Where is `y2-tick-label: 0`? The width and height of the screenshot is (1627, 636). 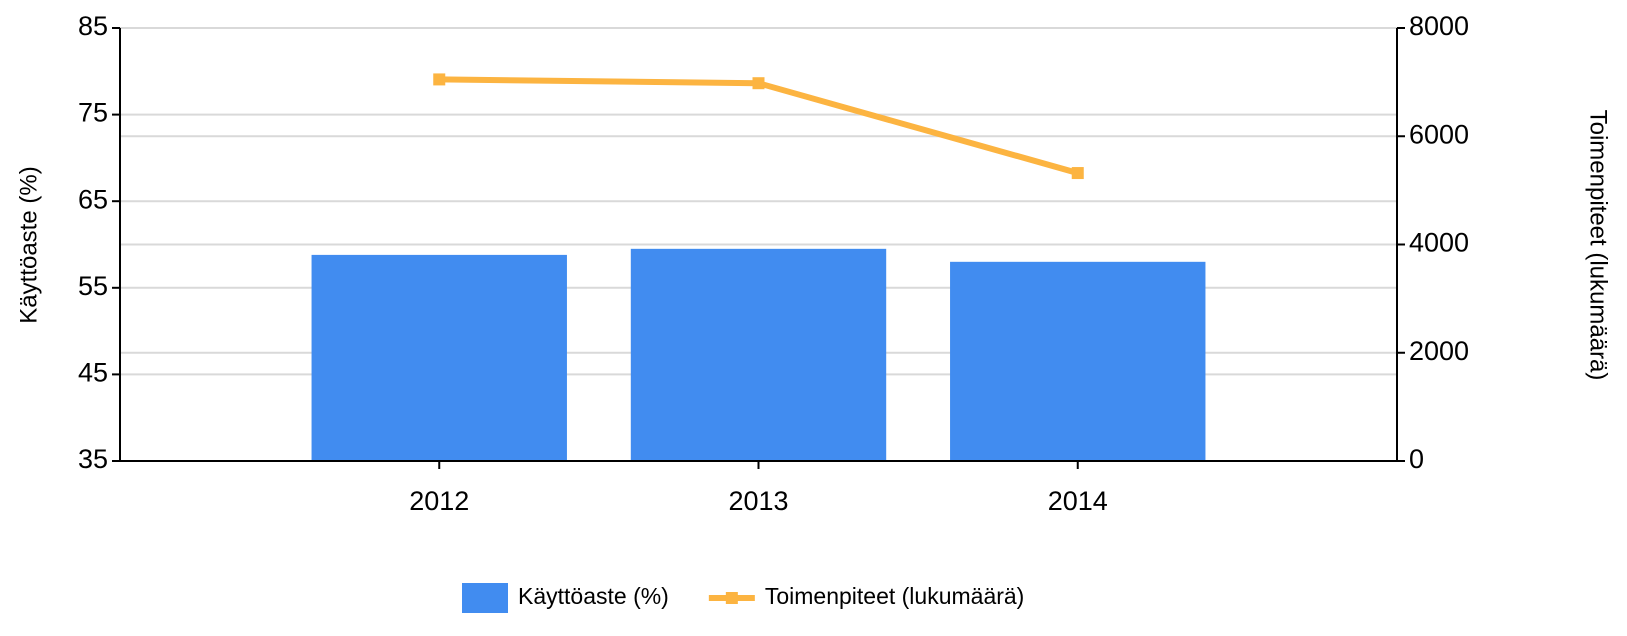
y2-tick-label: 0 is located at coordinates (1416, 459).